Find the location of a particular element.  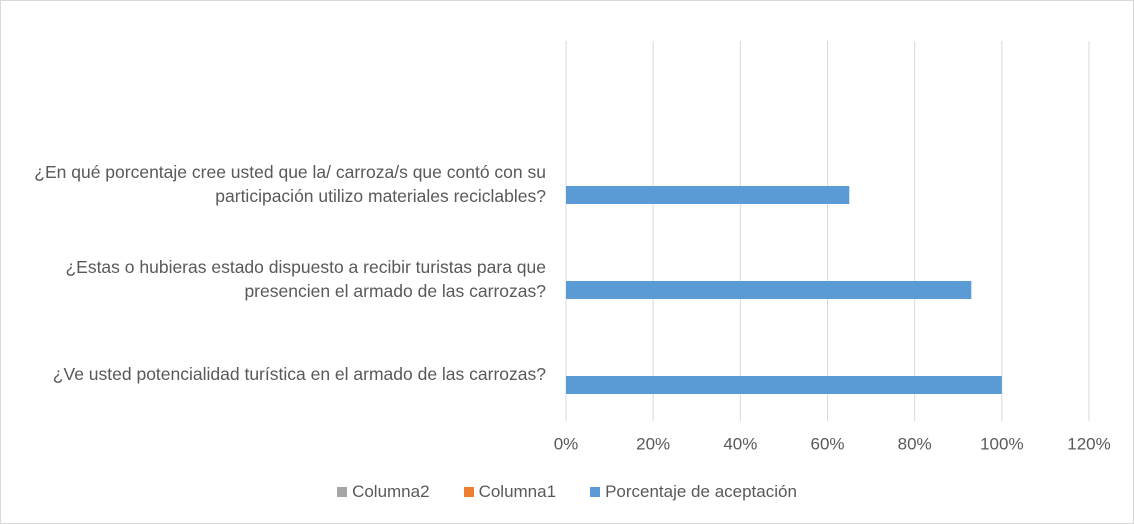

x-tick-label: 40% is located at coordinates (740, 443).